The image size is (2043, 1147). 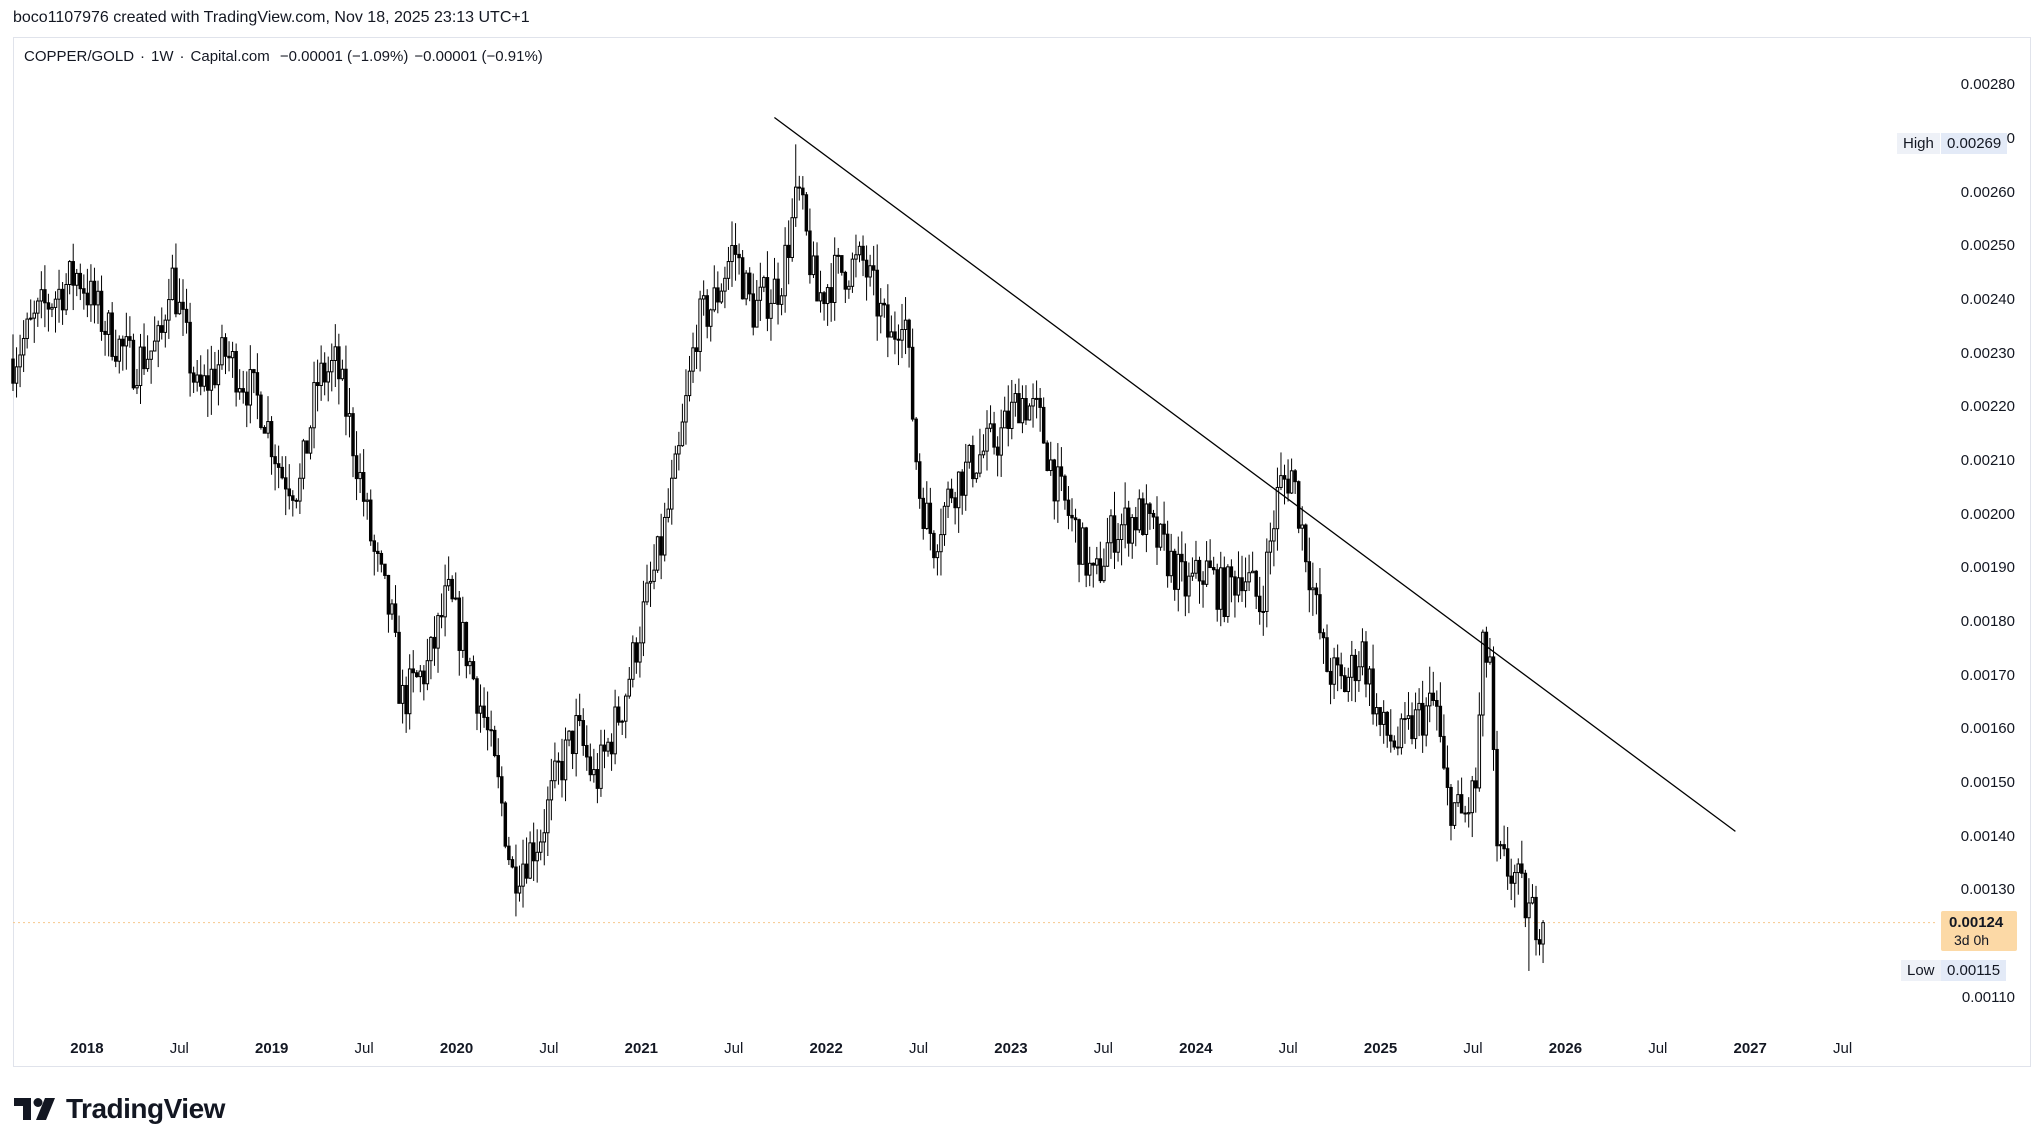 What do you see at coordinates (162, 56) in the screenshot?
I see `legend-interval: 1W` at bounding box center [162, 56].